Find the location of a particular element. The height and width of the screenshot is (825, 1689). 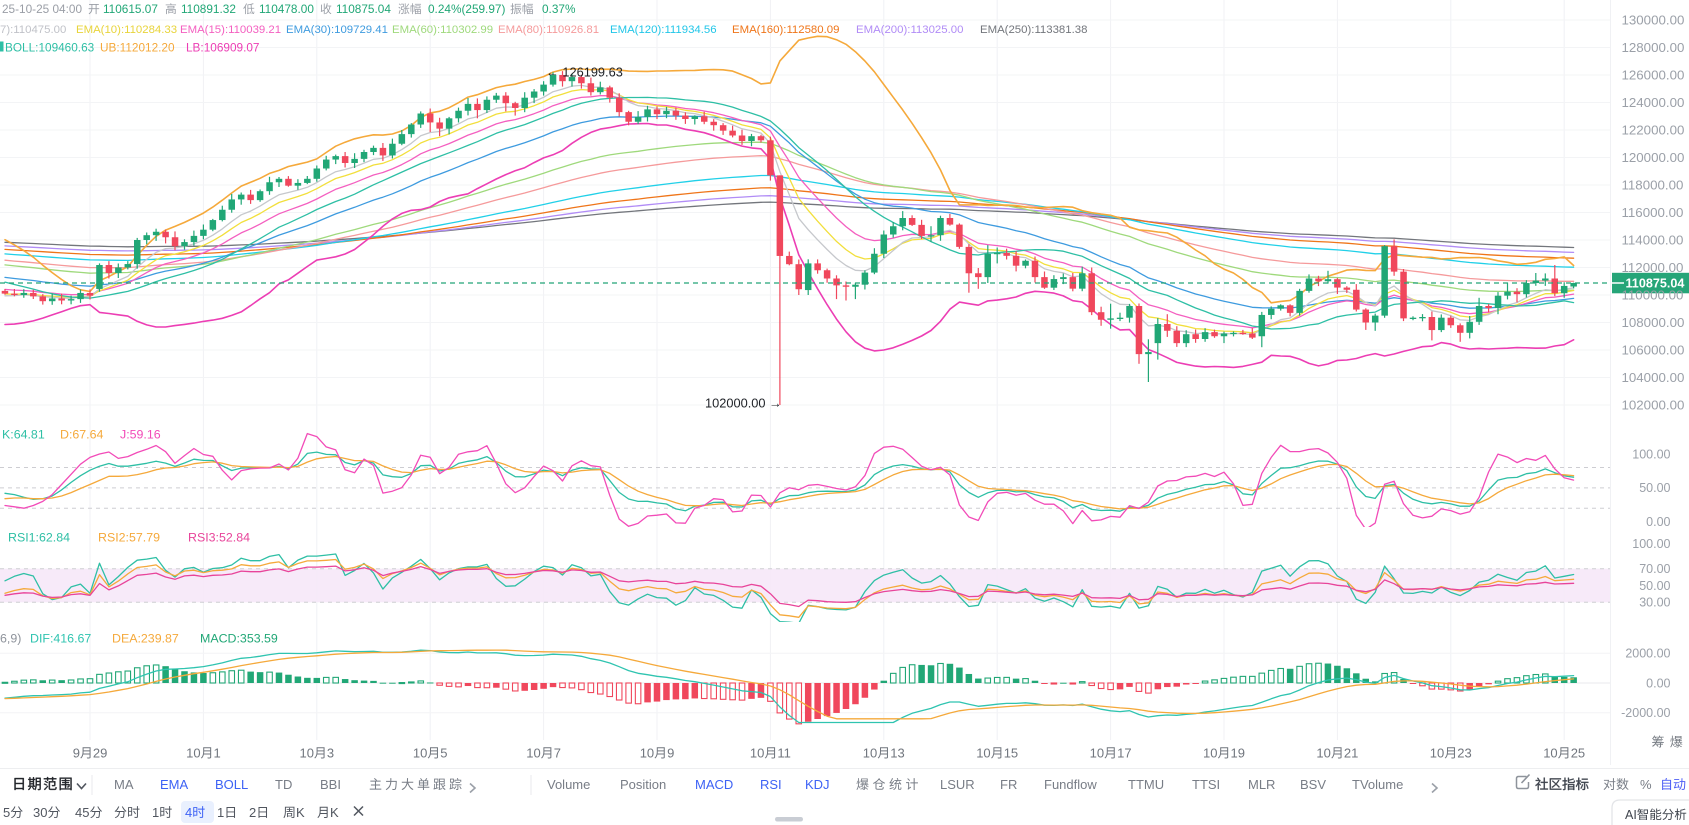

svg-text: BSV is located at coordinates (1313, 784).